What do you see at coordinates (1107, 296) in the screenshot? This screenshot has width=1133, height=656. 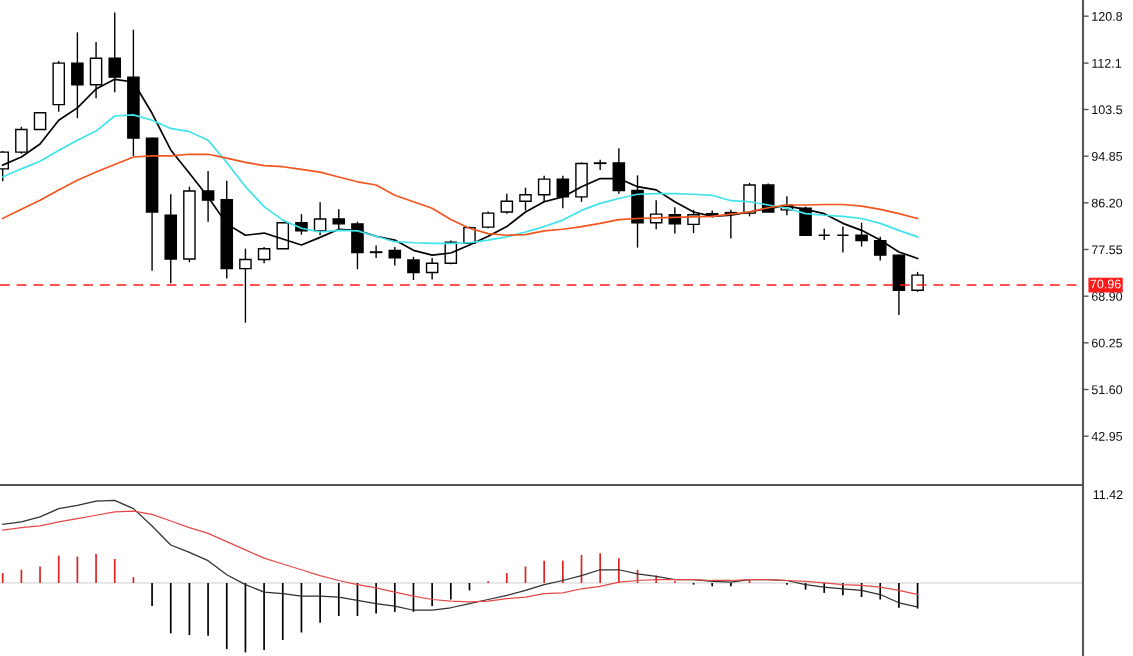 I see `y-tick-label: 68.90` at bounding box center [1107, 296].